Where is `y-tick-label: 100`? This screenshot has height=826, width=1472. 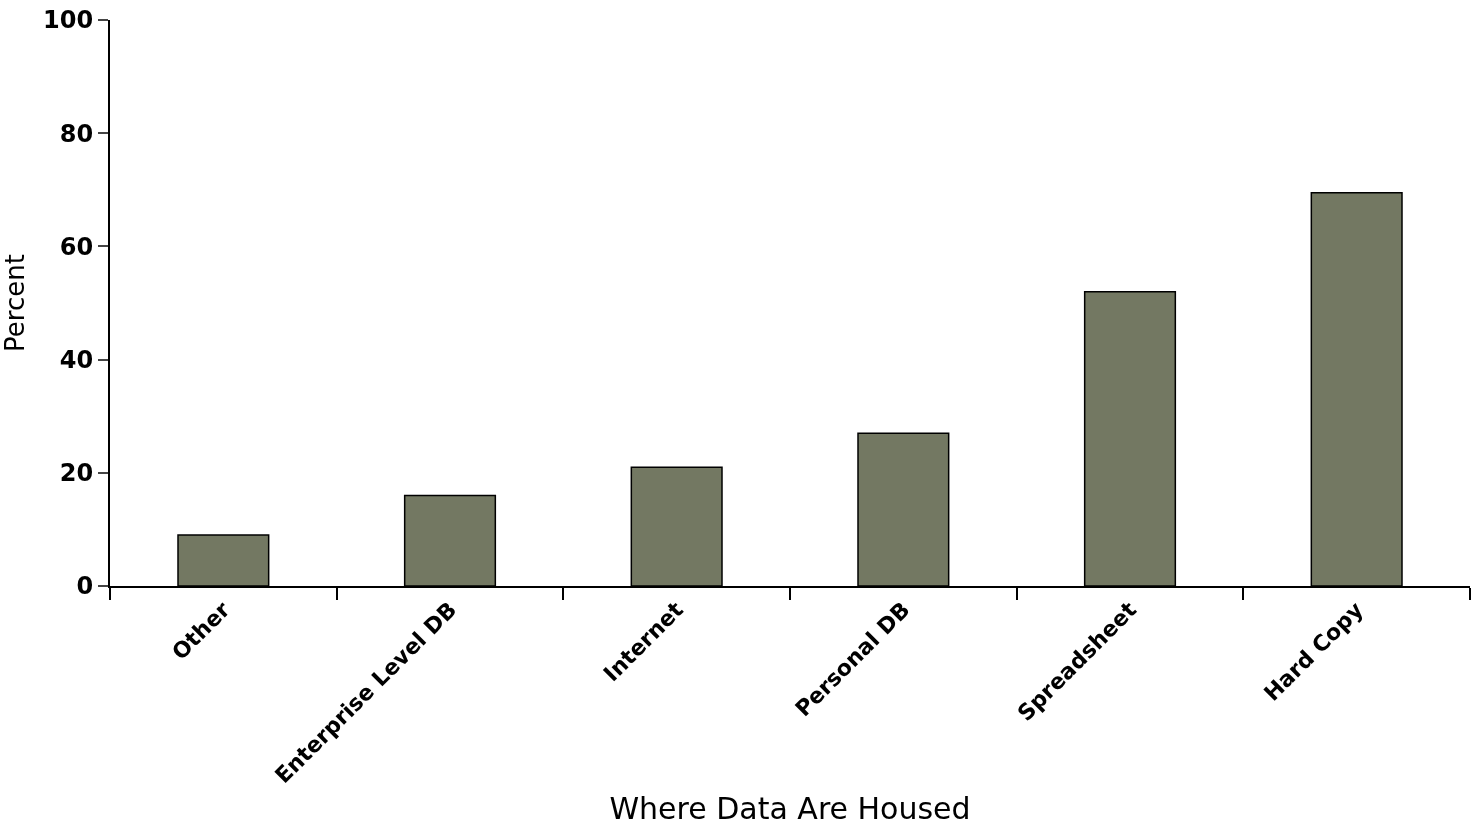
y-tick-label: 100 is located at coordinates (68, 20).